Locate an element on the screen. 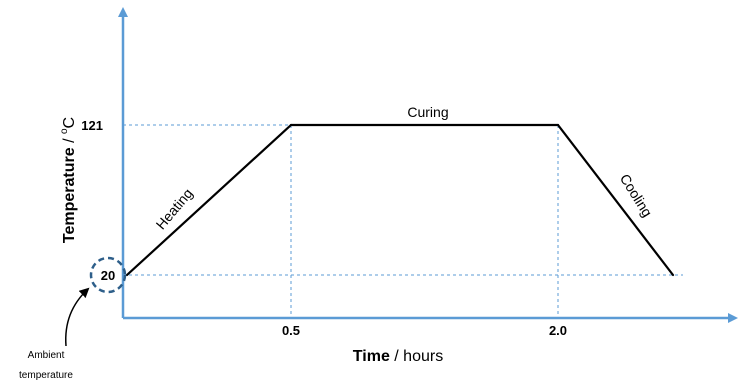  y-axis-label: Temperature / oC is located at coordinates (68, 180).